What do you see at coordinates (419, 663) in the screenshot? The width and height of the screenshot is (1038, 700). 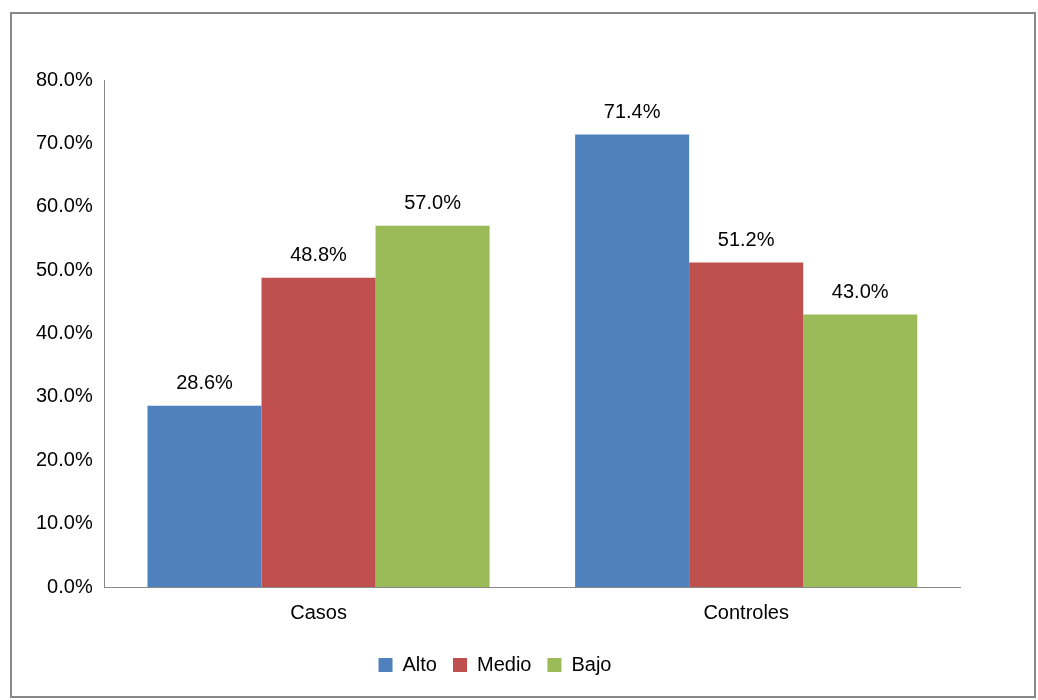 I see `legend-label: Alto` at bounding box center [419, 663].